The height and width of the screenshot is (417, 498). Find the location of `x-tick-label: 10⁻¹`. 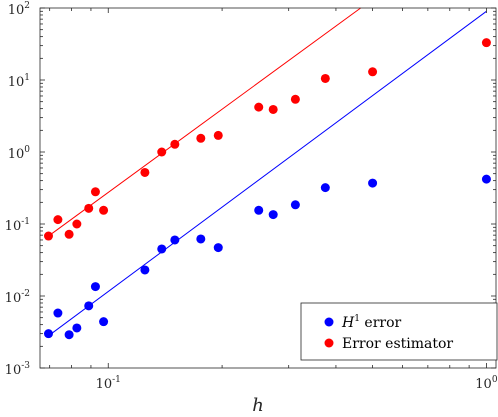

x-tick-label: 10⁻¹ is located at coordinates (108, 383).